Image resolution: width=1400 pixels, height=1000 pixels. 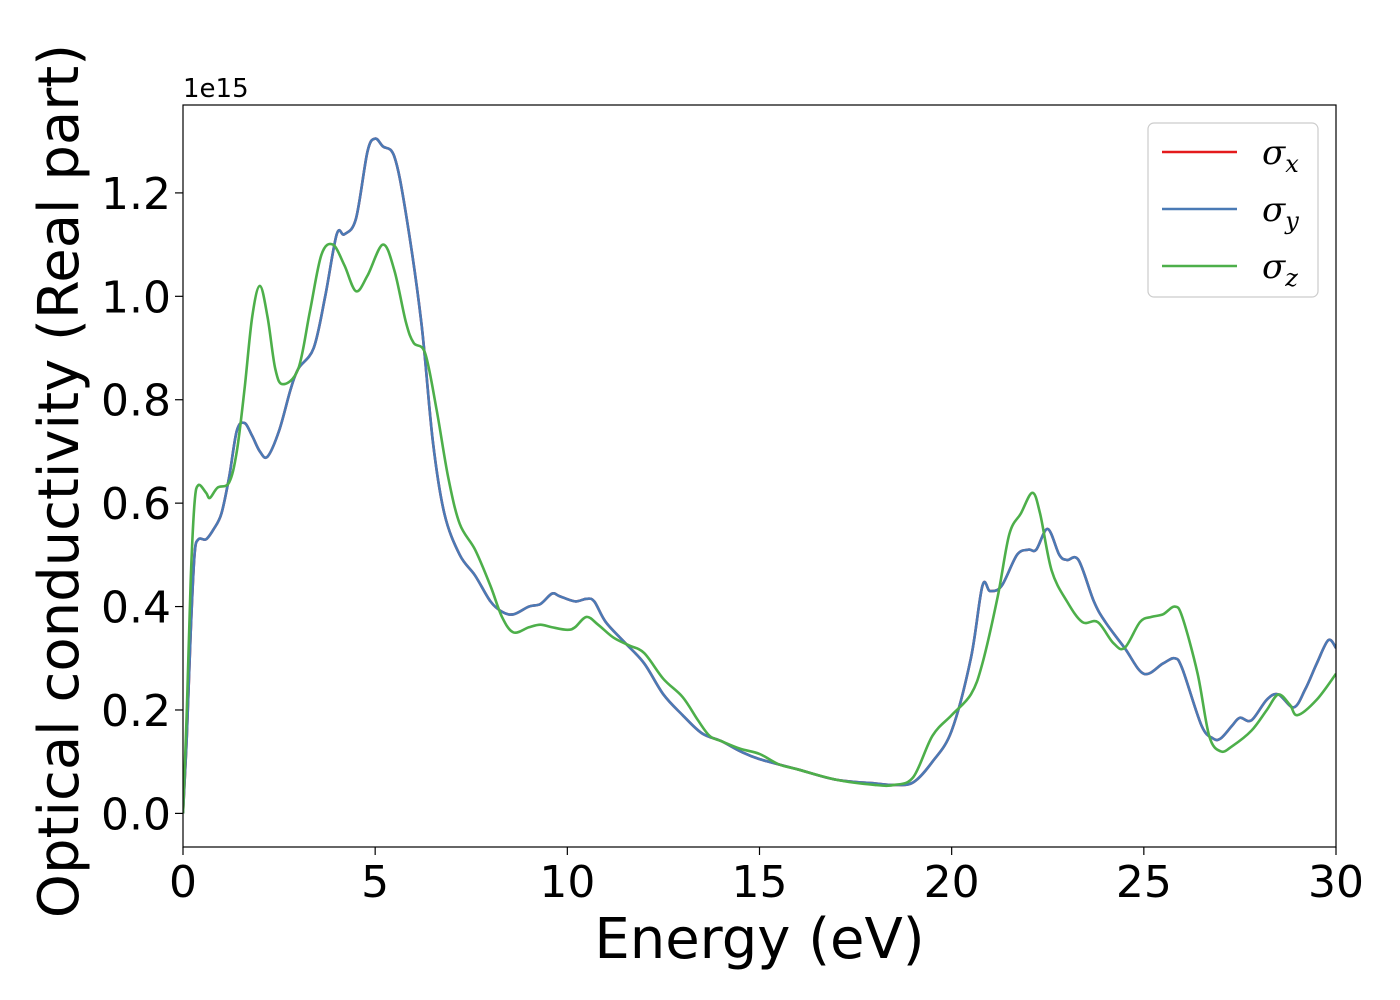 What do you see at coordinates (136, 711) in the screenshot?
I see `y-tick-label: 0.2` at bounding box center [136, 711].